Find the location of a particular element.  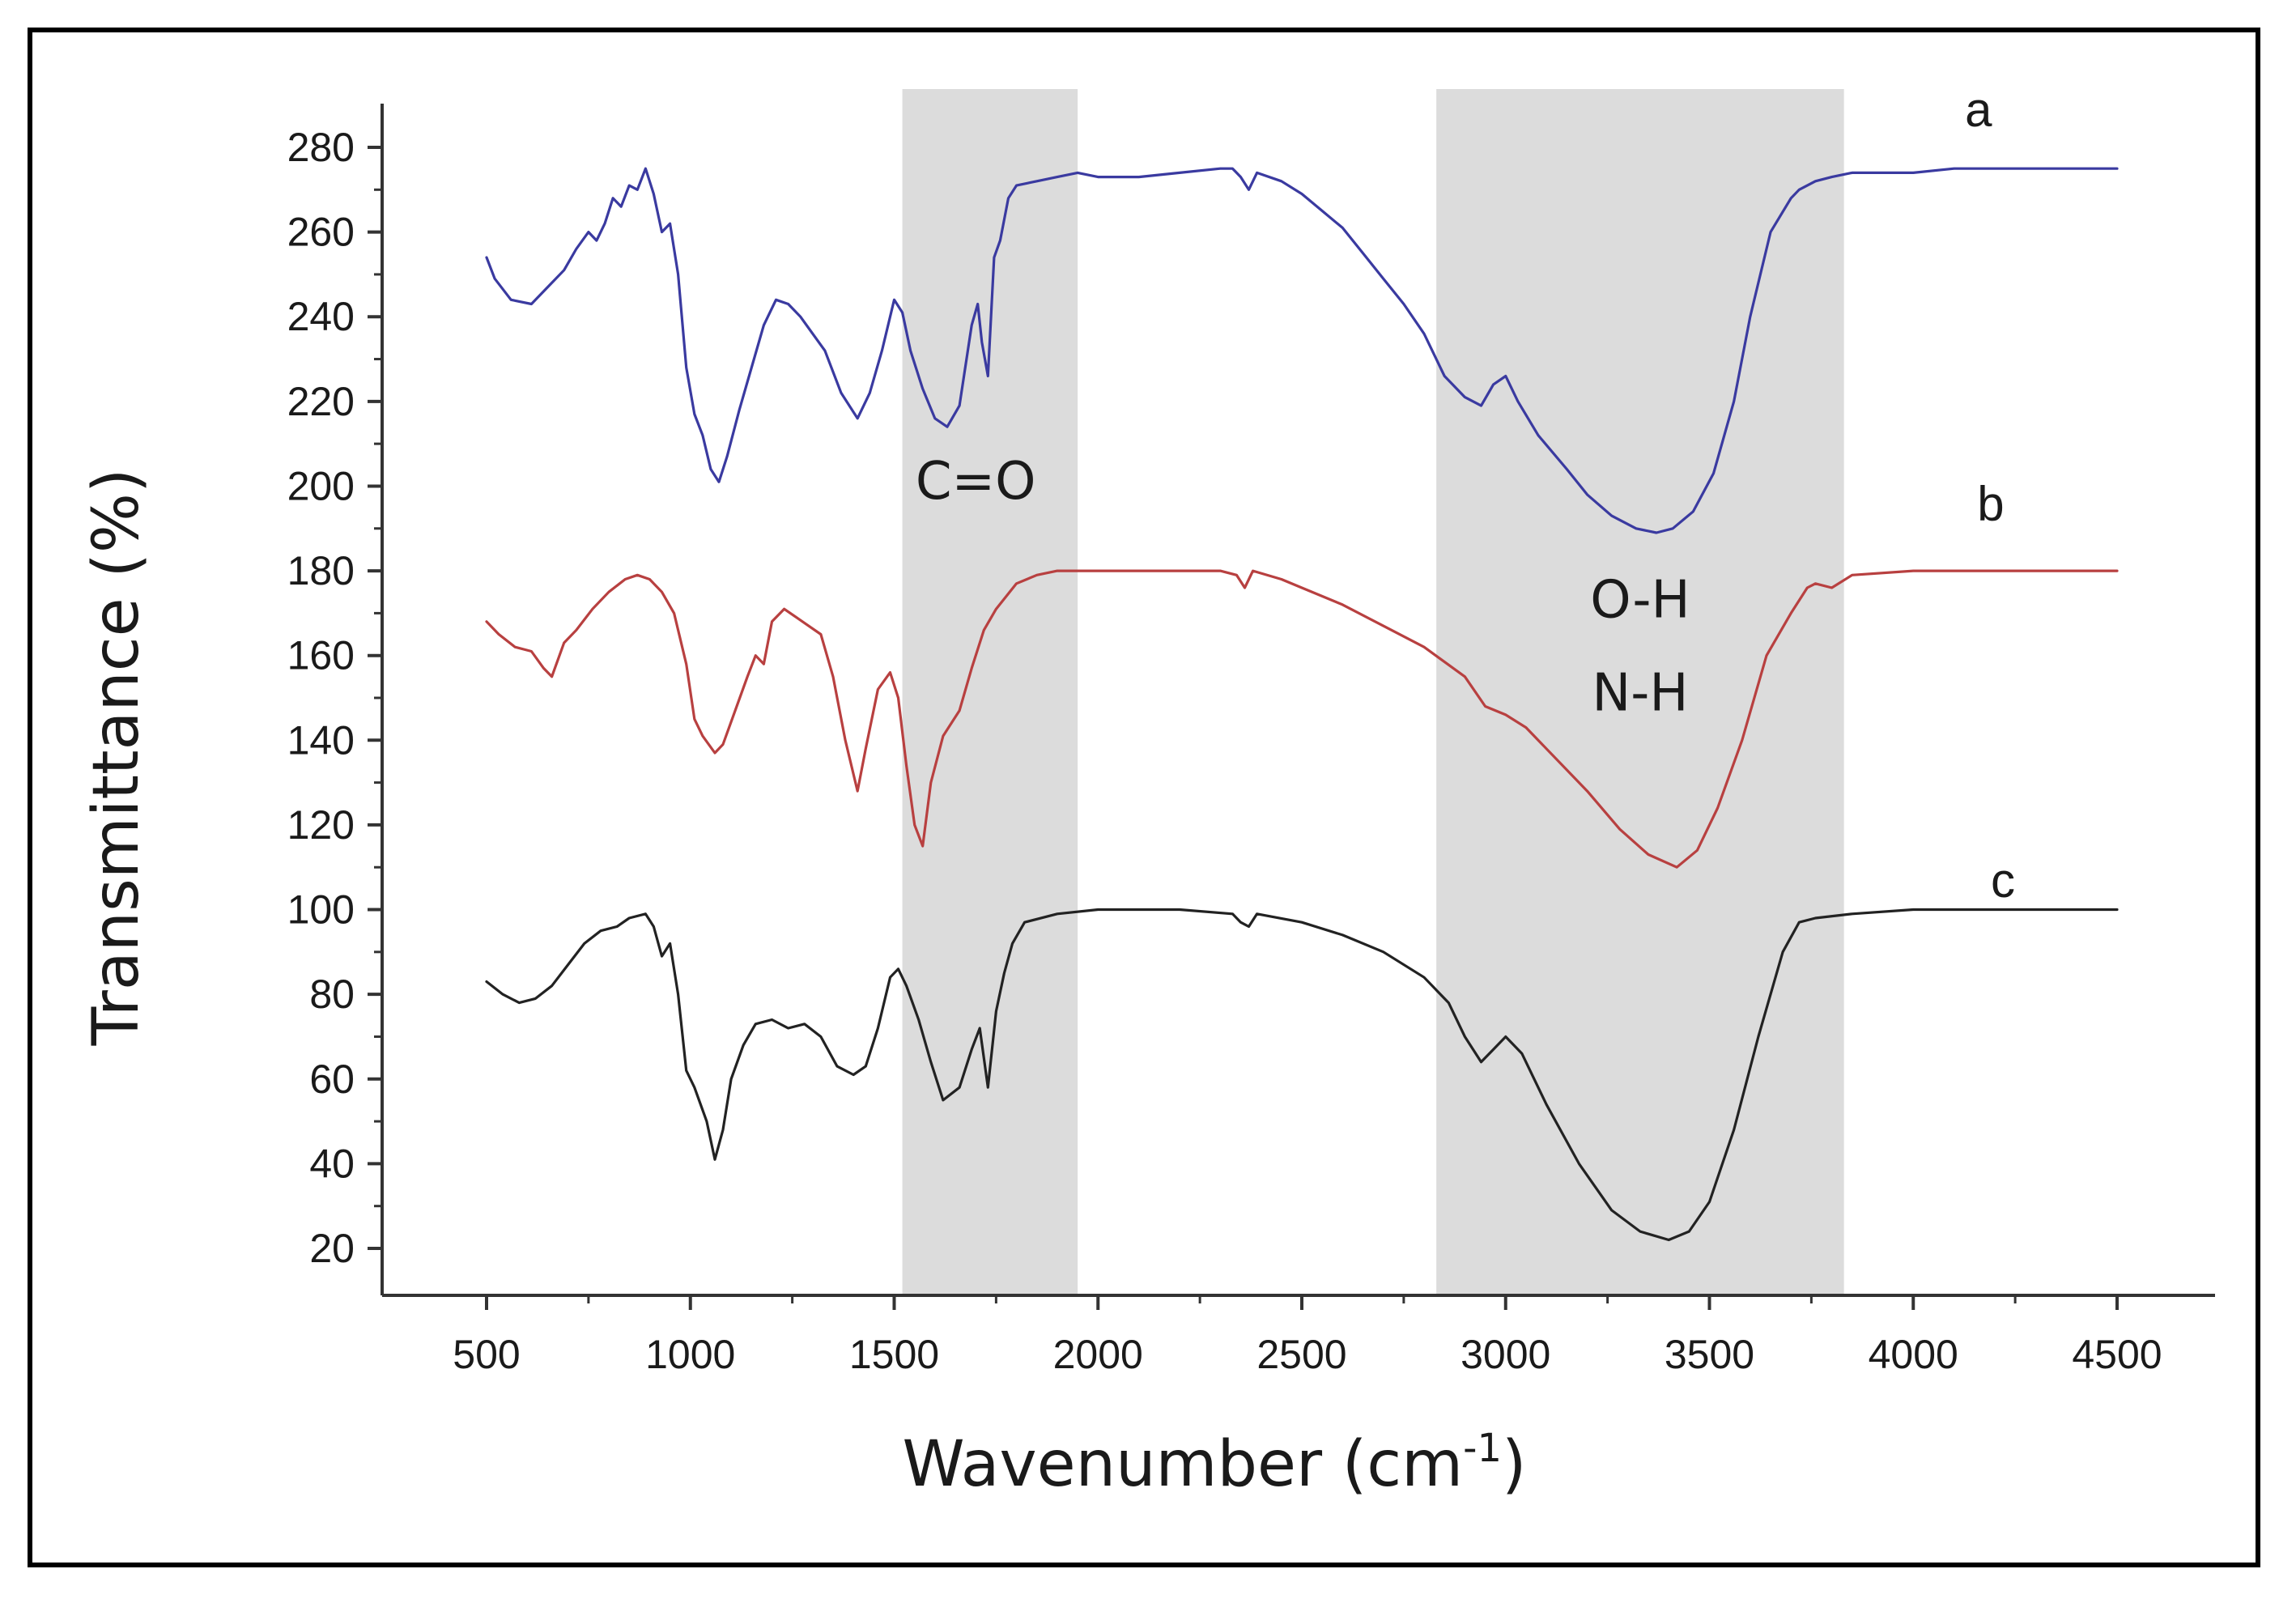

y-tick-label: 260 is located at coordinates (321, 233).